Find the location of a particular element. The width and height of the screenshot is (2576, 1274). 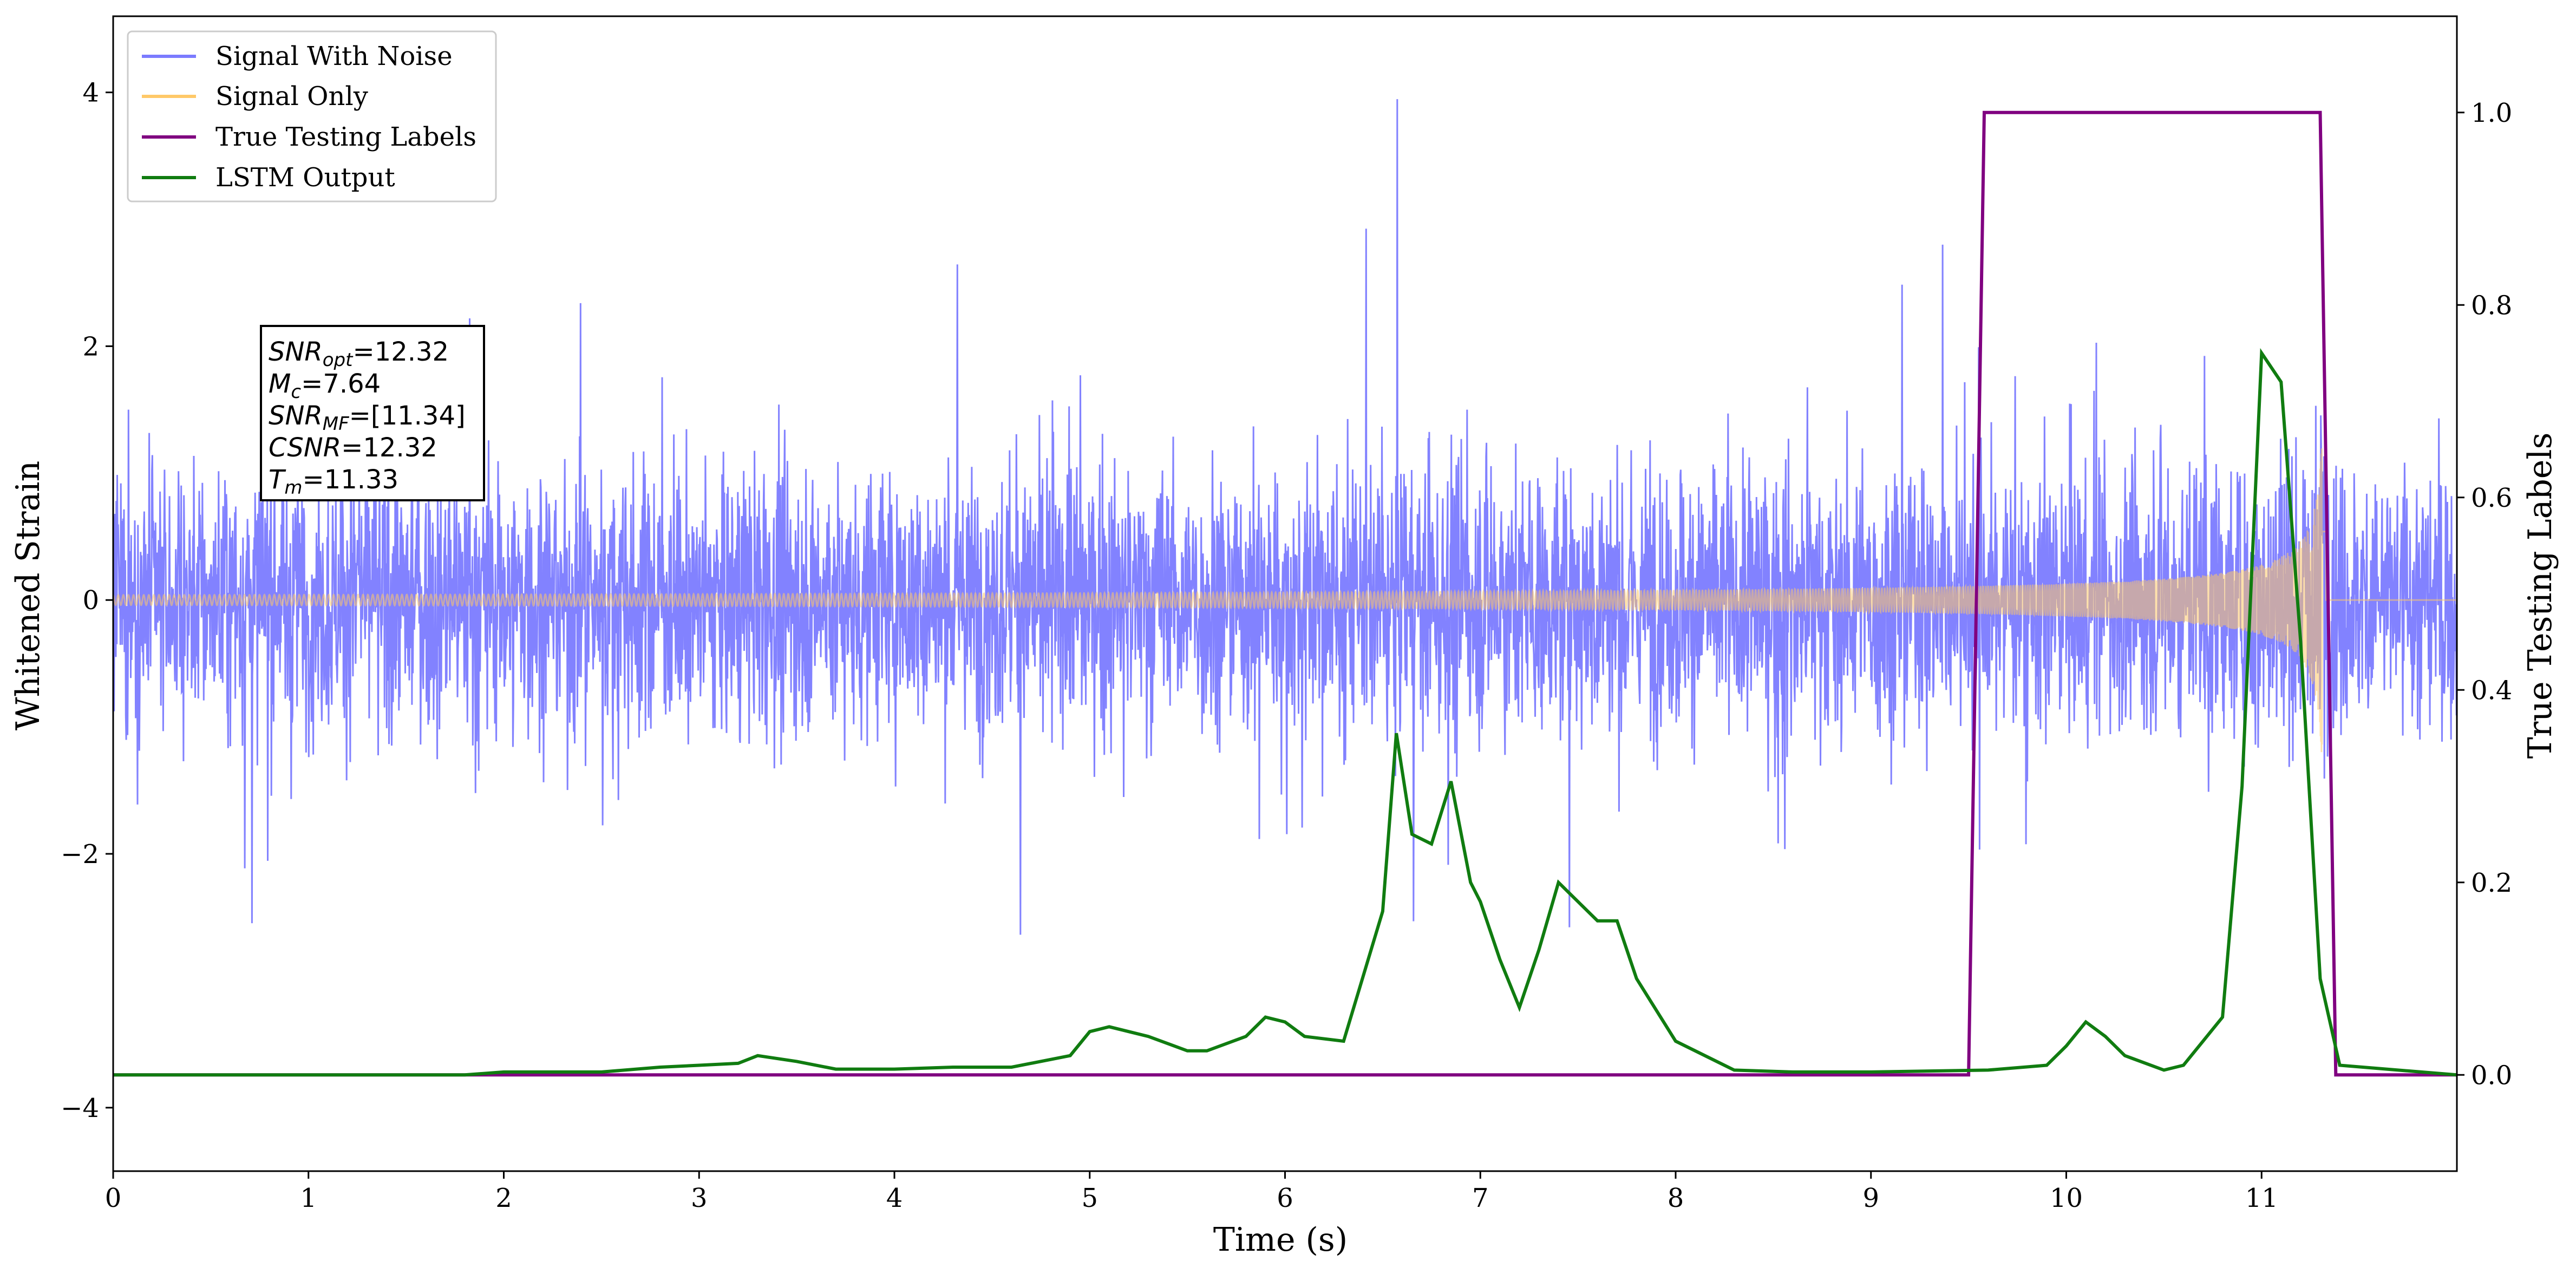

y-left-tick-label: 2 is located at coordinates (90, 346).